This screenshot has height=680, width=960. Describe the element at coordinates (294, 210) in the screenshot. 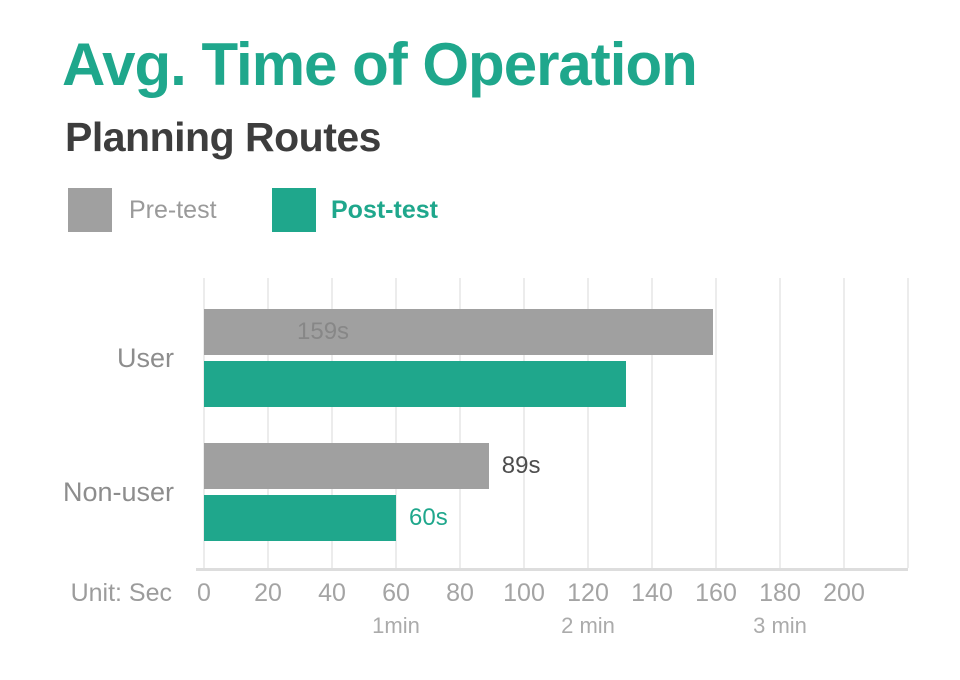

I see `legend-swatch-post-test-icon` at that location.